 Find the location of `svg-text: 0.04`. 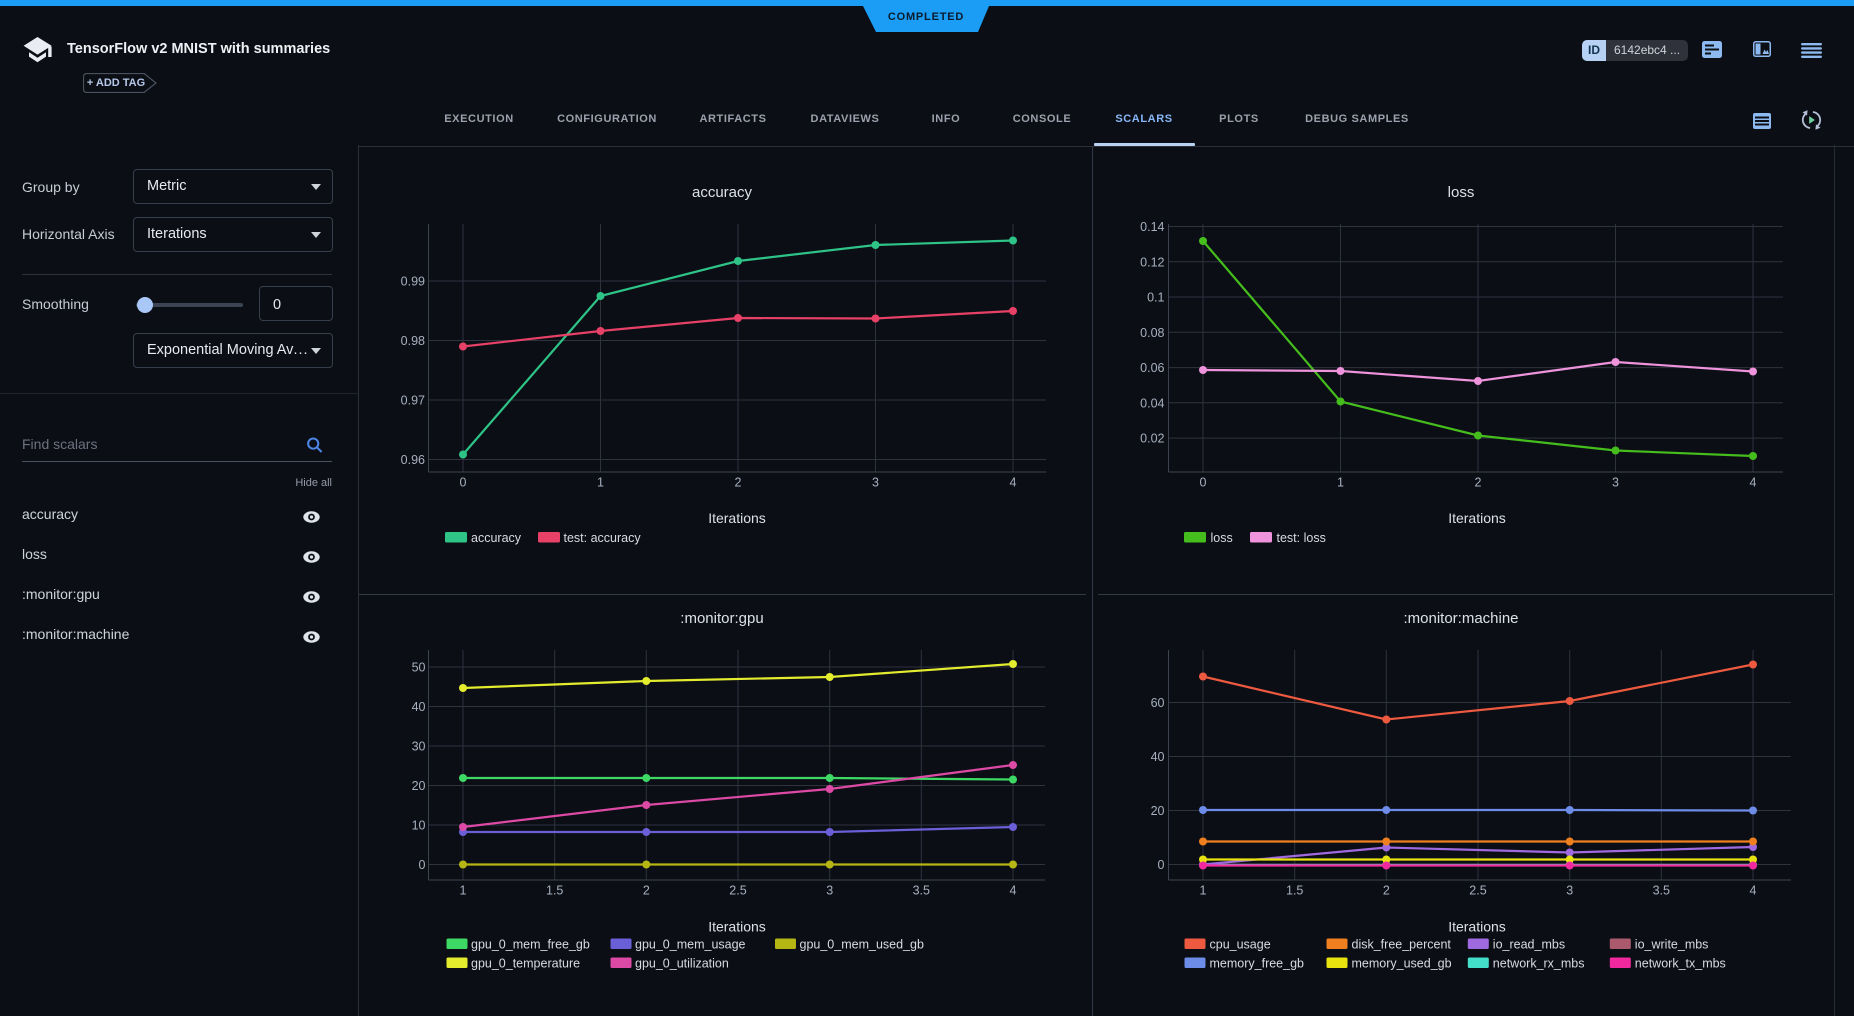

svg-text: 0.04 is located at coordinates (1152, 403).